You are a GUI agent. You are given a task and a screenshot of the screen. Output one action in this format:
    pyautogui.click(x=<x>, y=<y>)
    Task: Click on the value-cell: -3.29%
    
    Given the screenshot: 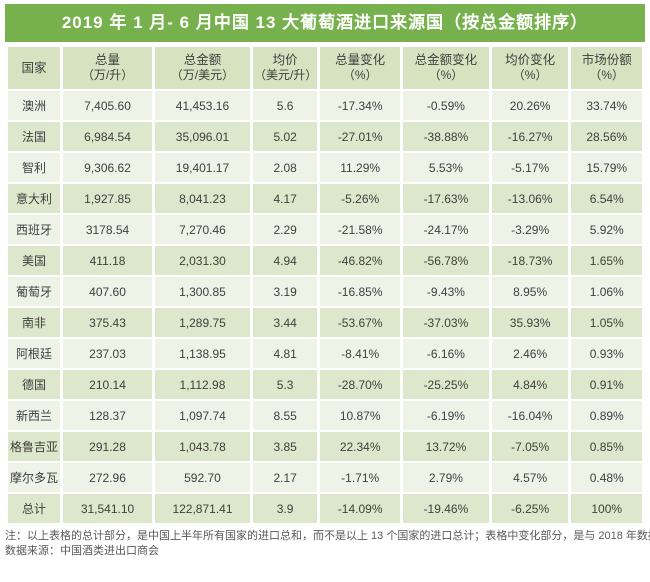 What is the action you would take?
    pyautogui.click(x=530, y=229)
    